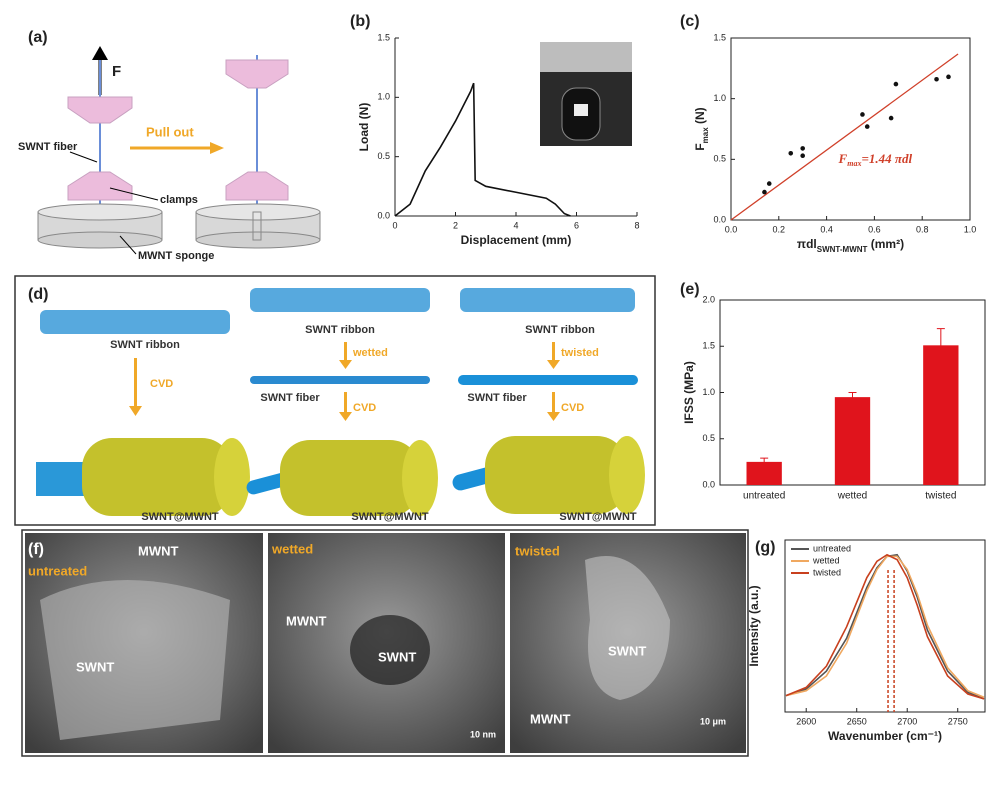 This screenshot has width=1004, height=792. Describe the element at coordinates (827, 572) in the screenshot. I see `legend-label: twisted` at that location.